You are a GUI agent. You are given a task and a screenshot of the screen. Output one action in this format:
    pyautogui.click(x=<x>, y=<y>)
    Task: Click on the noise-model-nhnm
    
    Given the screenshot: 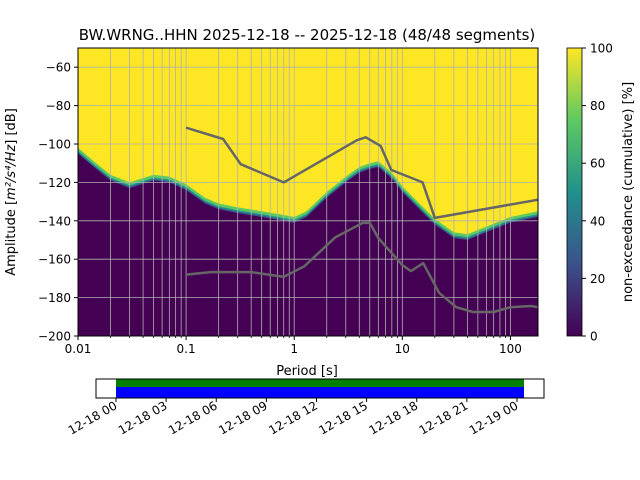 What is the action you would take?
    pyautogui.click(x=361, y=173)
    